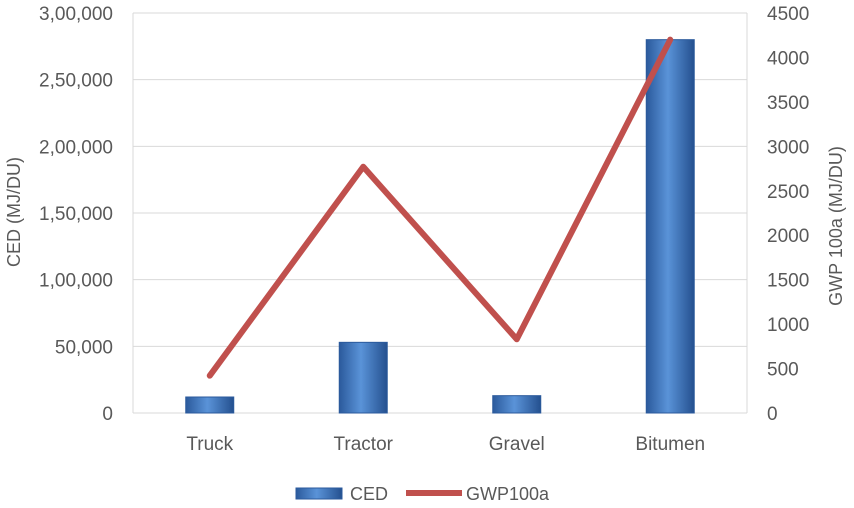  I want to click on right-tick-label: 3000, so click(788, 147).